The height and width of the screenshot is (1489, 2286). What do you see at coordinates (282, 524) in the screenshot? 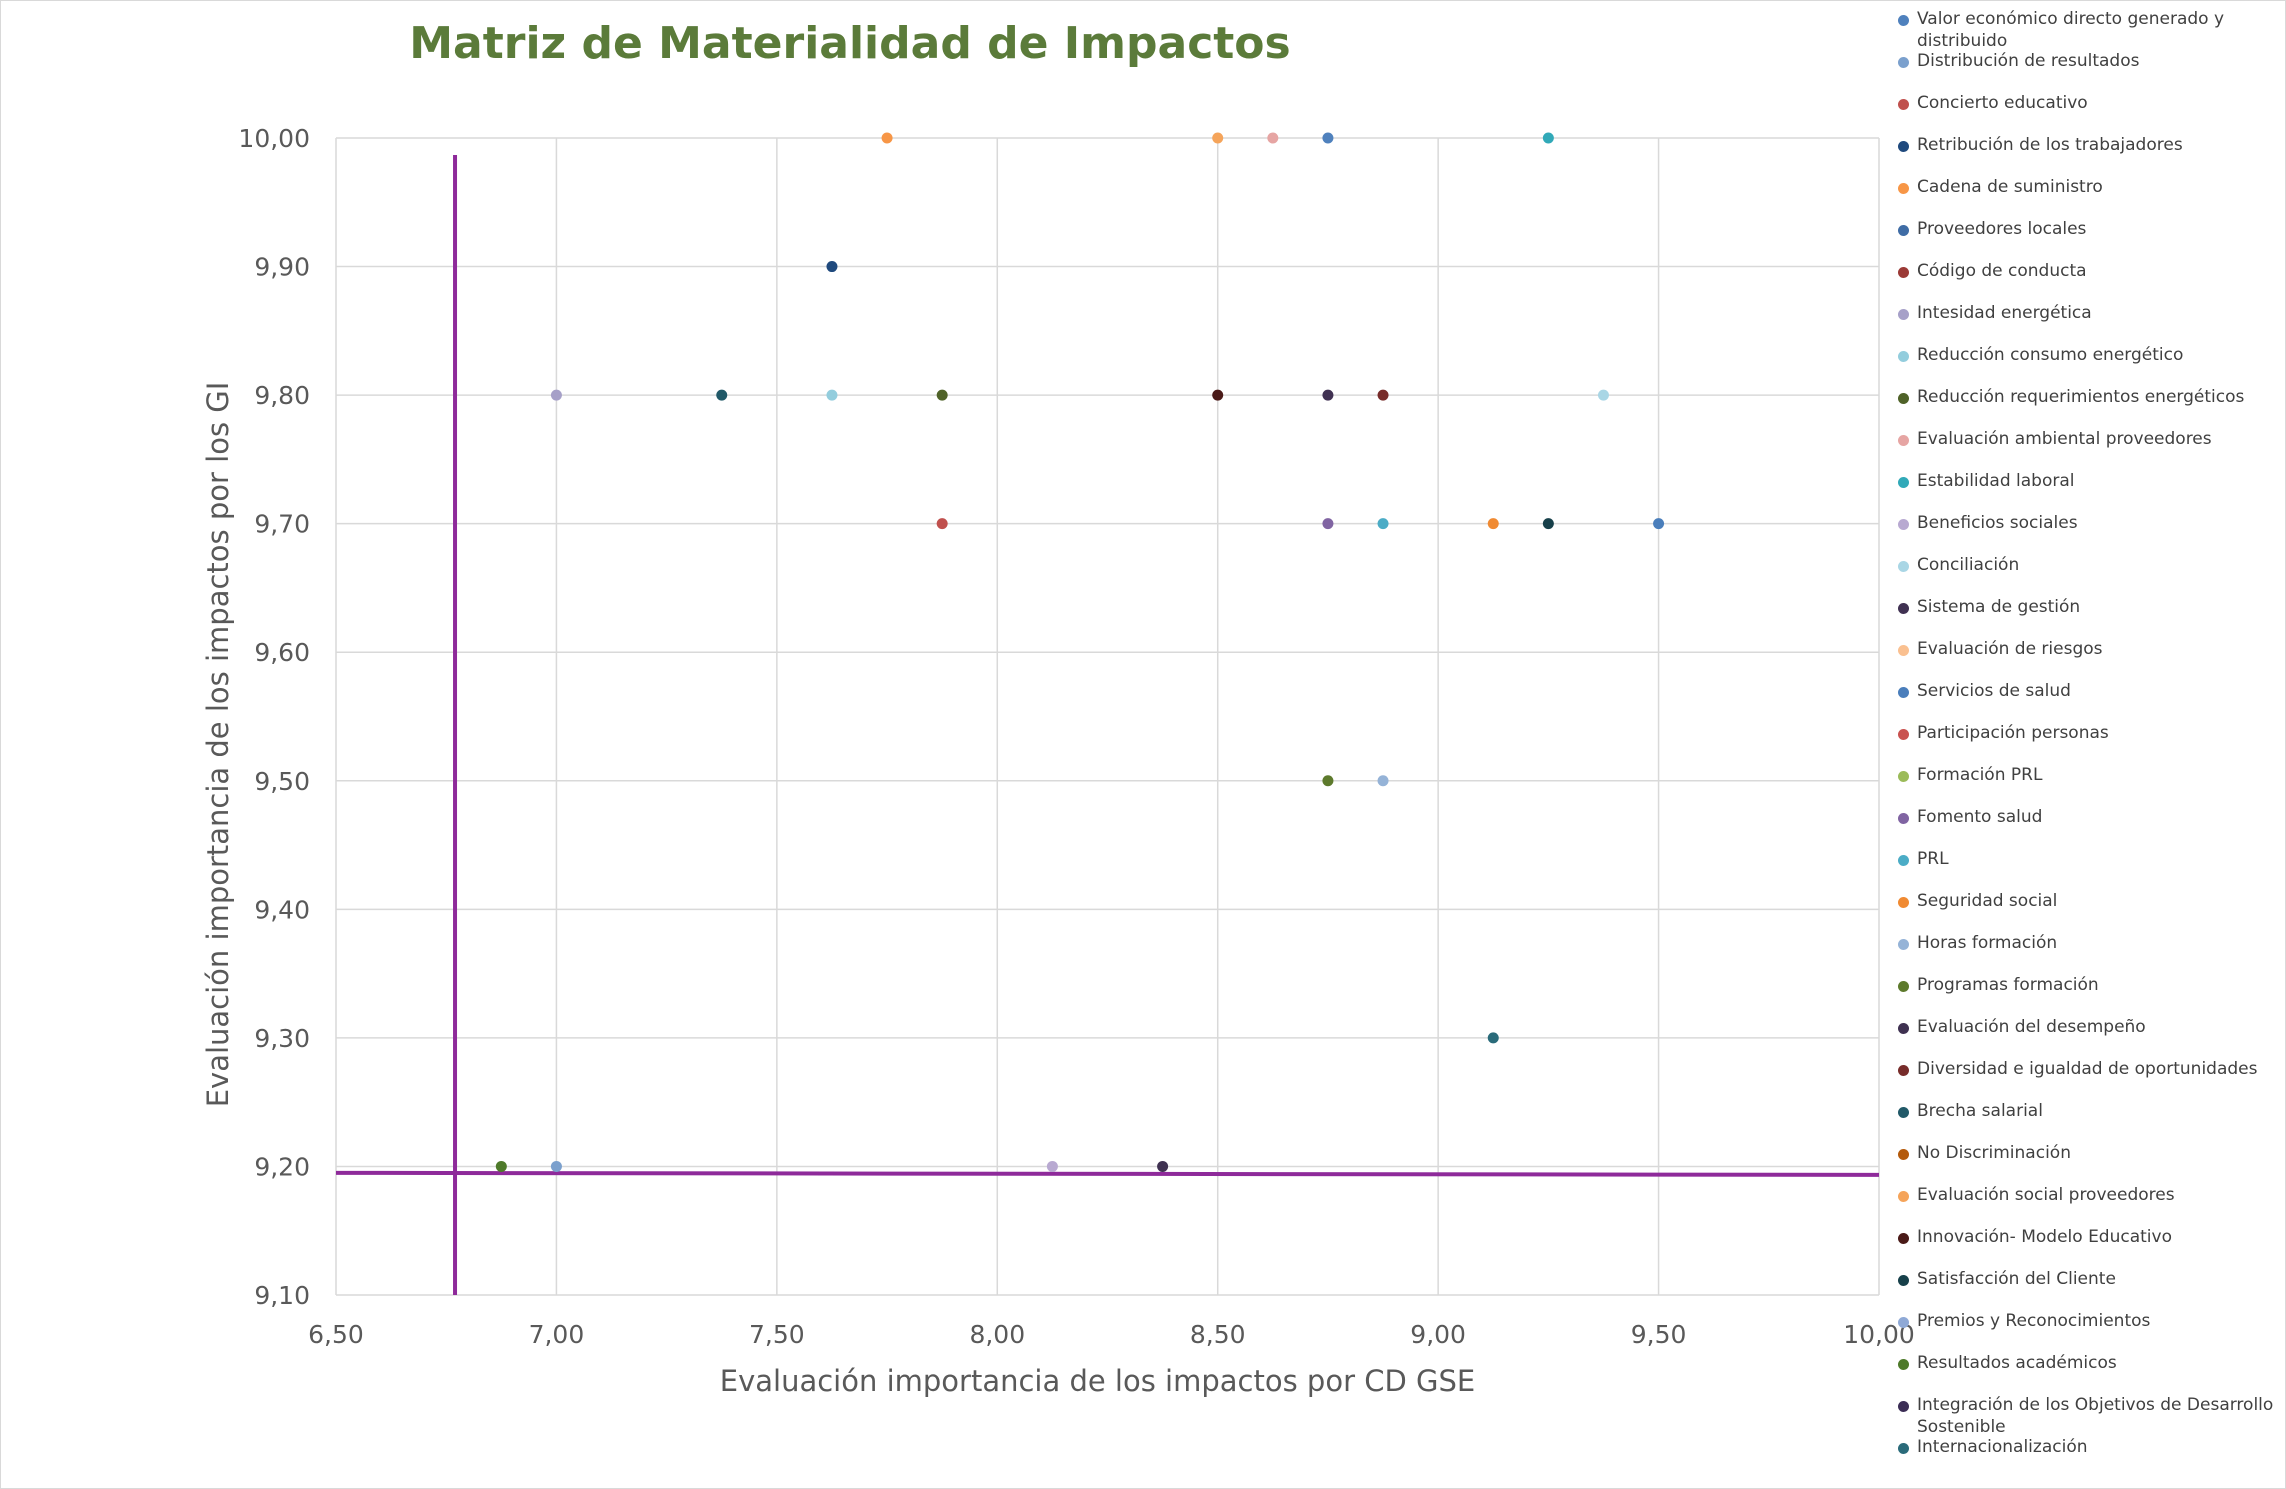
I see `y-tick-label: 9,70` at bounding box center [282, 524].